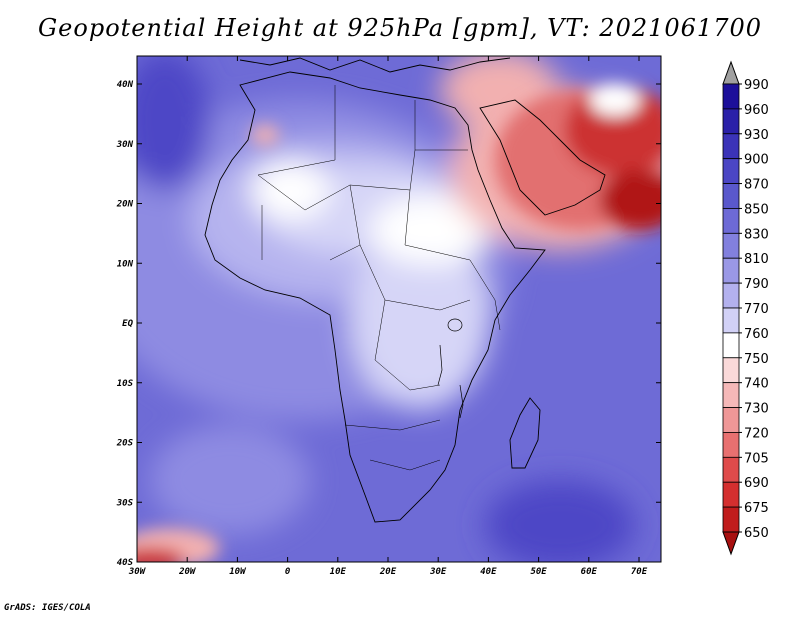 The image size is (800, 618). Describe the element at coordinates (173, 123) in the screenshot. I see `field-region-atlantic-high` at that location.